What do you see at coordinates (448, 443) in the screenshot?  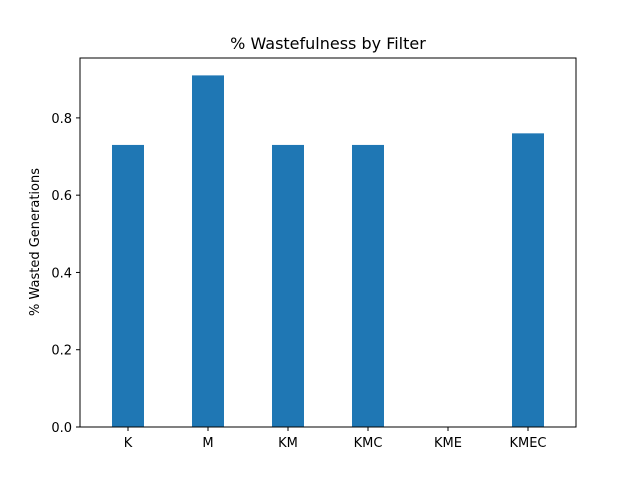 I see `x-tick-label: KME` at bounding box center [448, 443].